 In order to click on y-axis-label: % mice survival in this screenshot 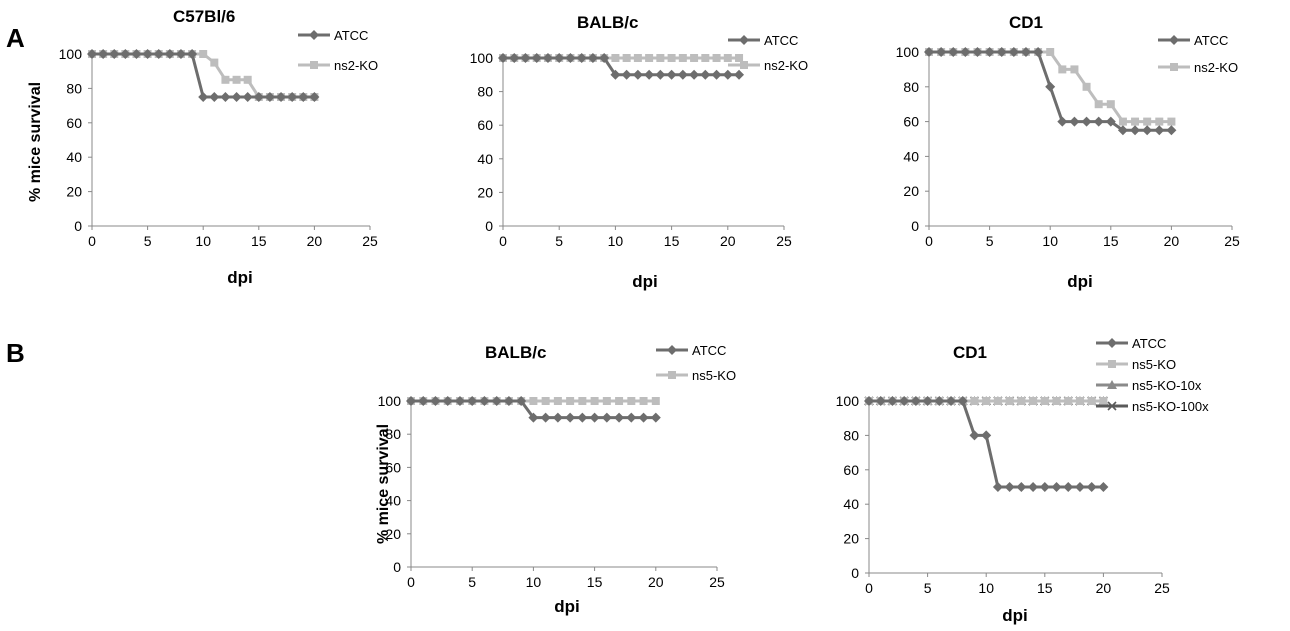, I will do `click(35, 142)`.